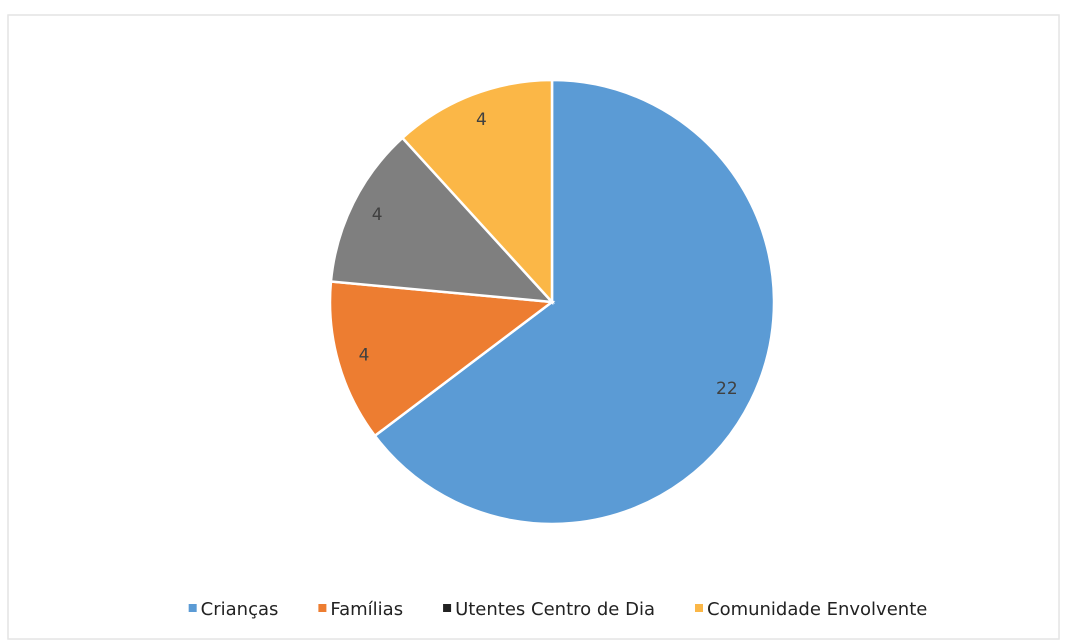 This screenshot has width=1084, height=640. Describe the element at coordinates (555, 609) in the screenshot. I see `legend-label: Utentes Centro de Dia` at that location.